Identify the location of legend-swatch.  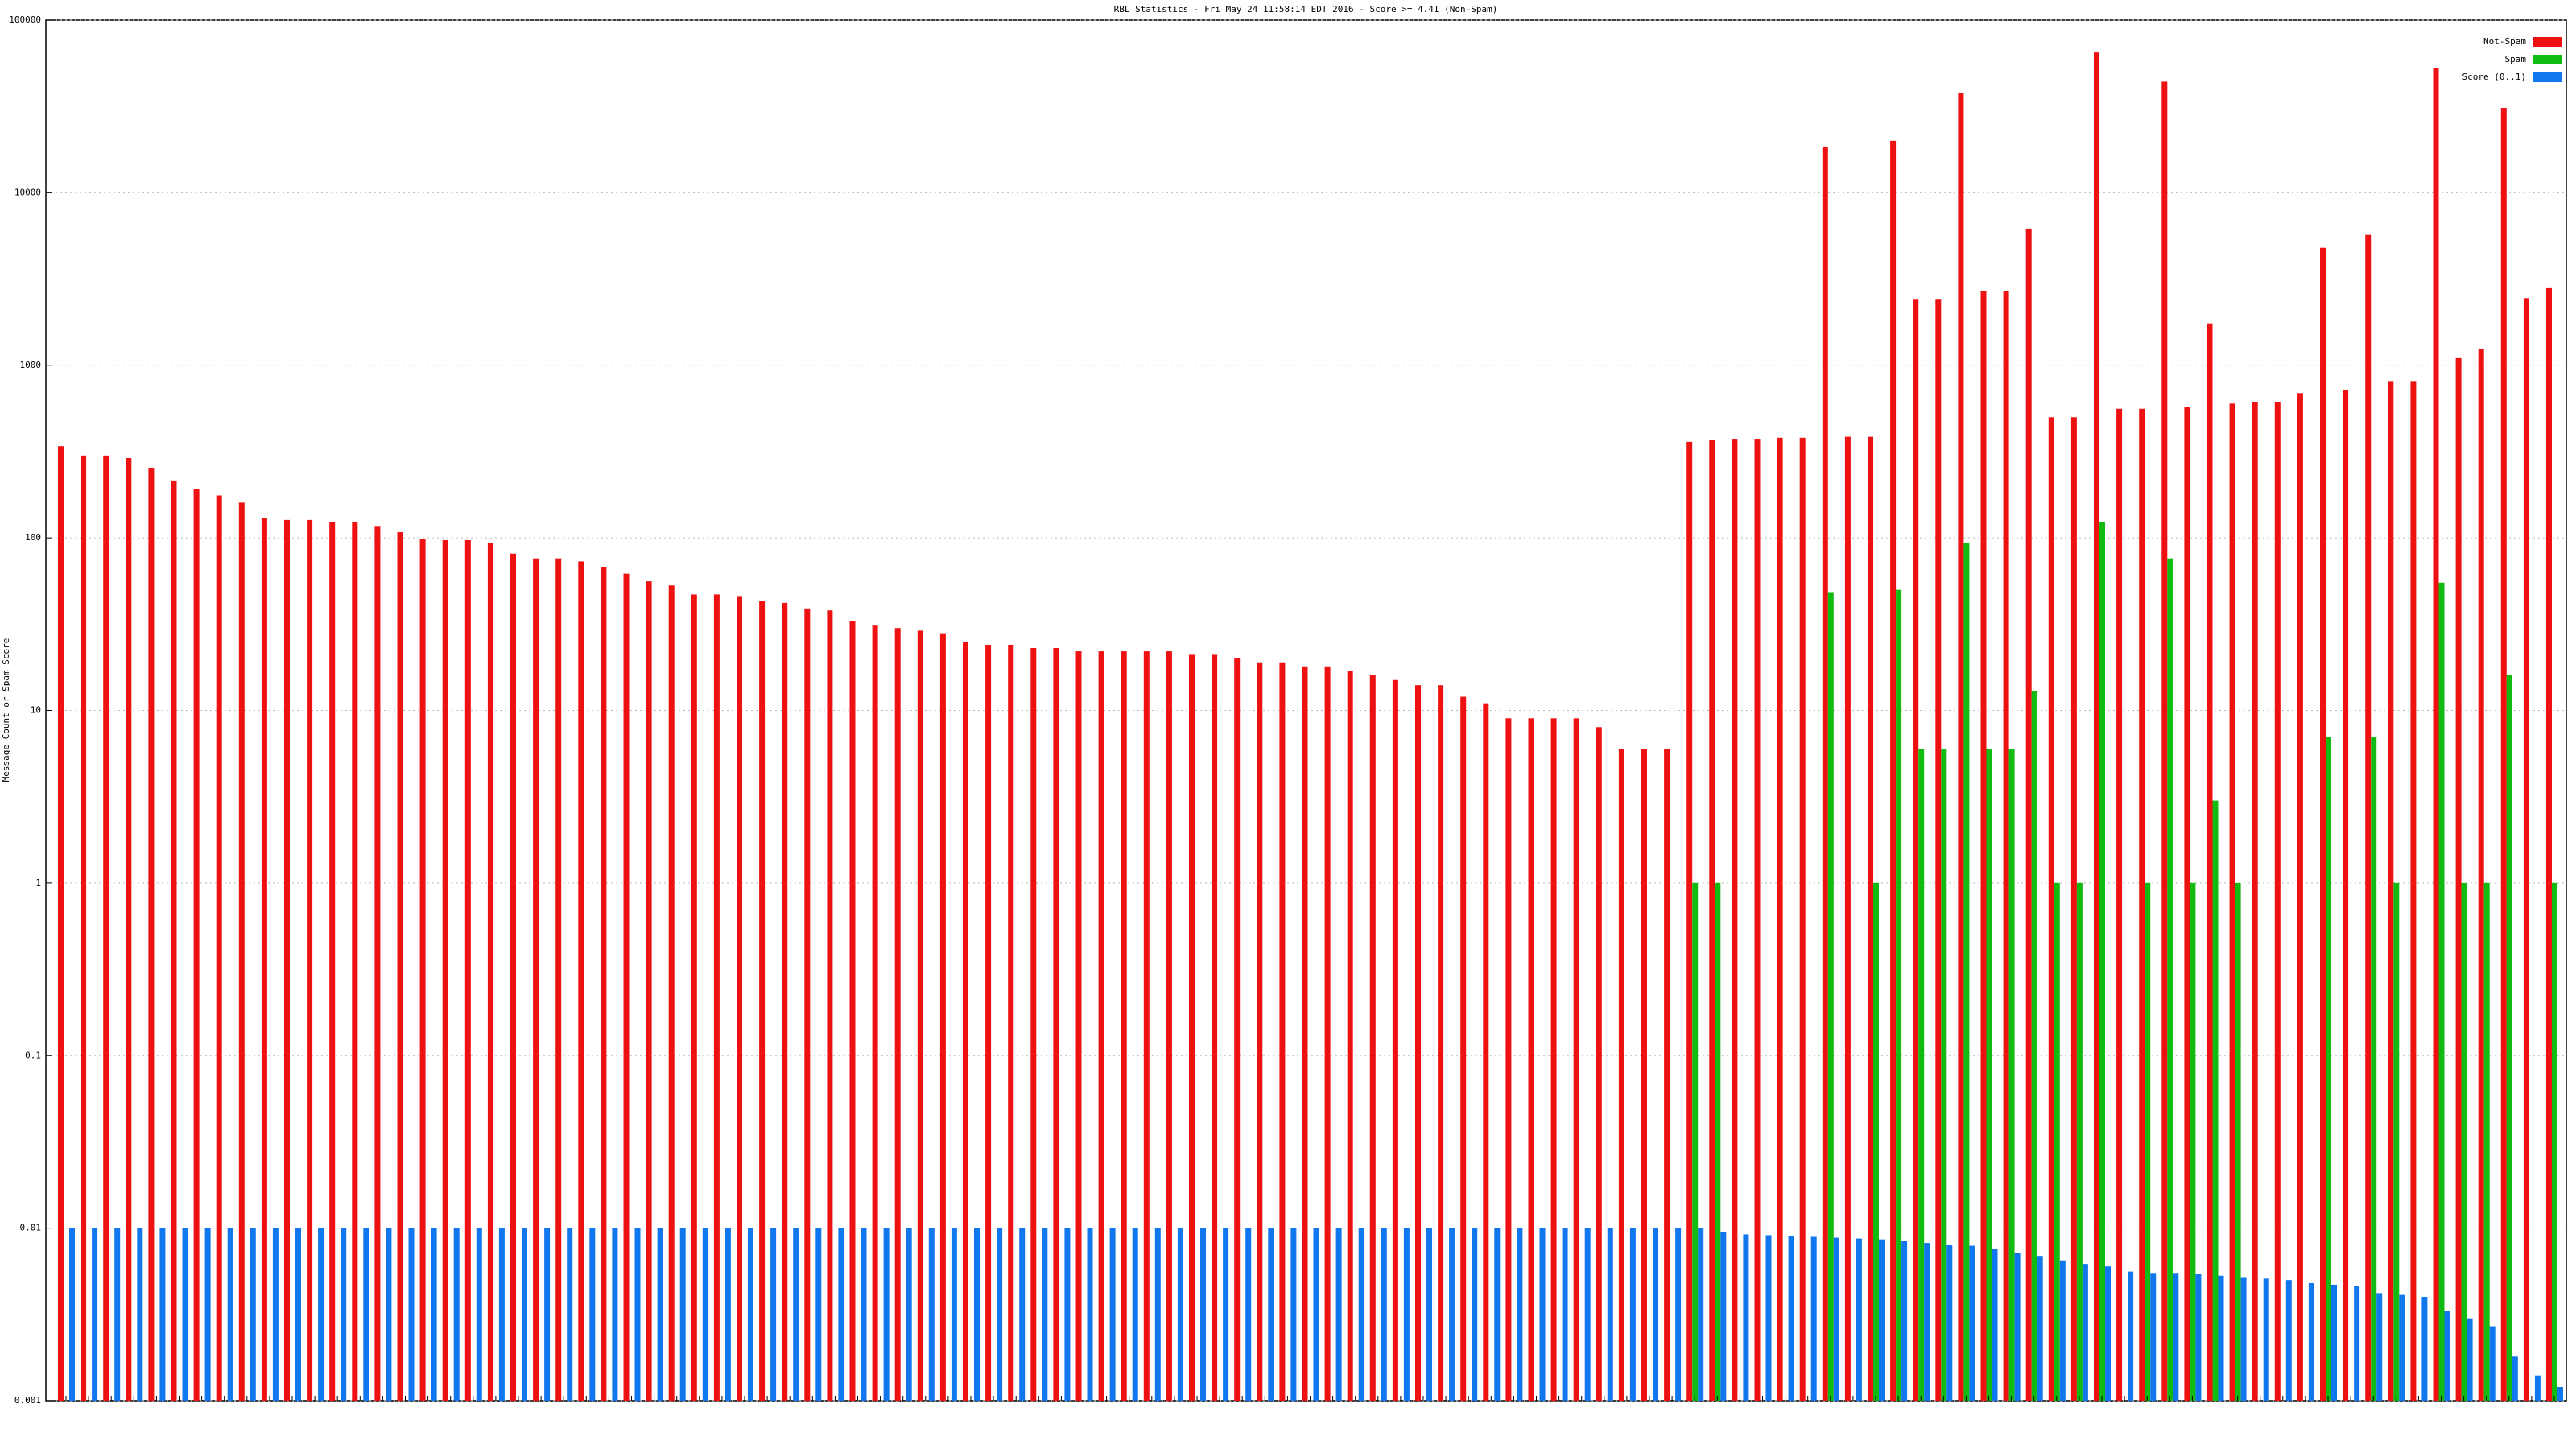
(2547, 77).